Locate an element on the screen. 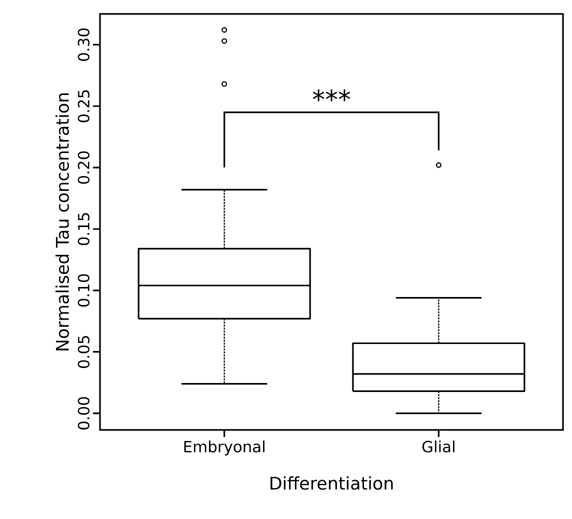  y-axis-title: Normalised Tau concentration is located at coordinates (62, 221).